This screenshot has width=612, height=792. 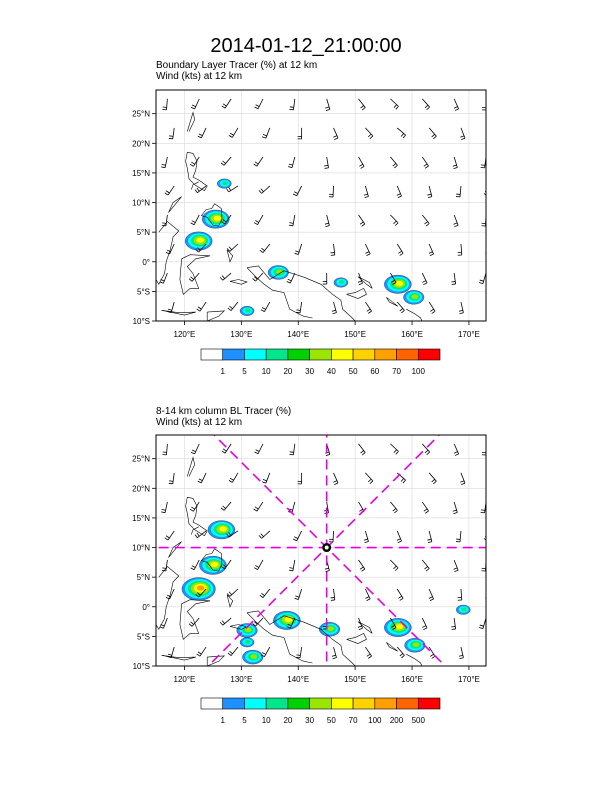 I want to click on y-tick-label: 5°N, so click(x=144, y=577).